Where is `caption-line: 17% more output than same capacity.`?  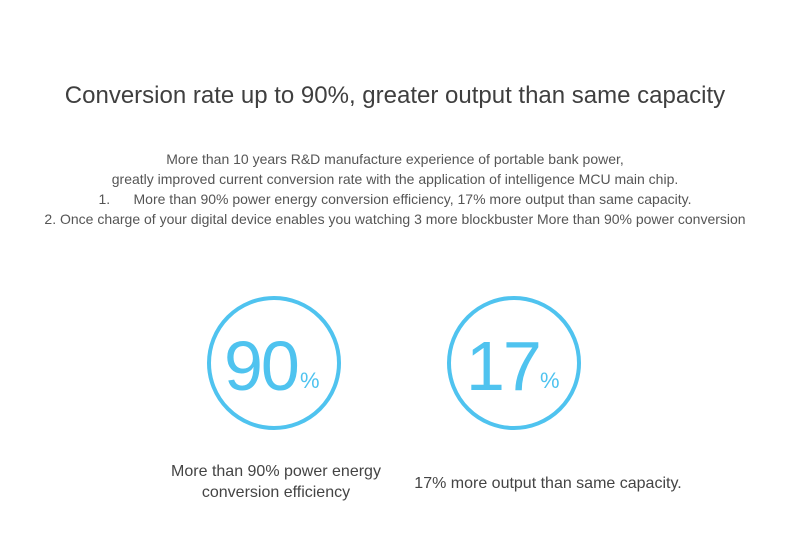 caption-line: 17% more output than same capacity. is located at coordinates (548, 483).